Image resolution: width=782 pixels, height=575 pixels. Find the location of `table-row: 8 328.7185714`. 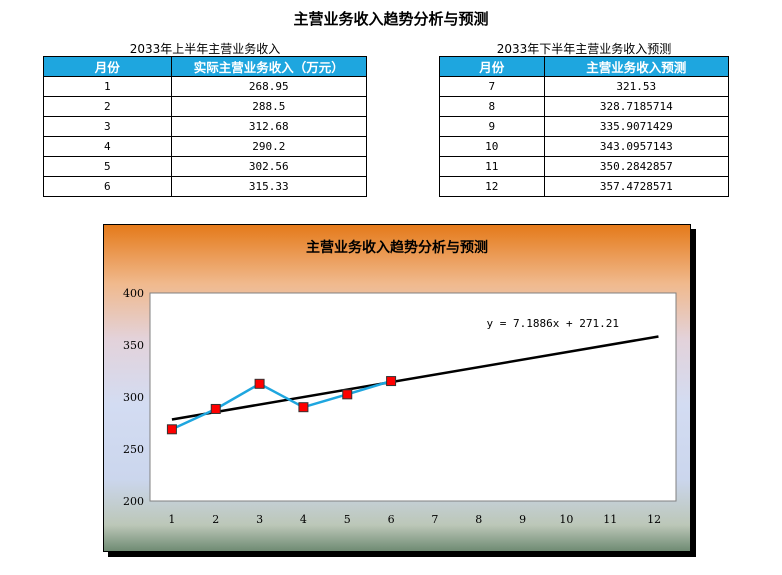

table-row: 8 328.7185714 is located at coordinates (584, 106).